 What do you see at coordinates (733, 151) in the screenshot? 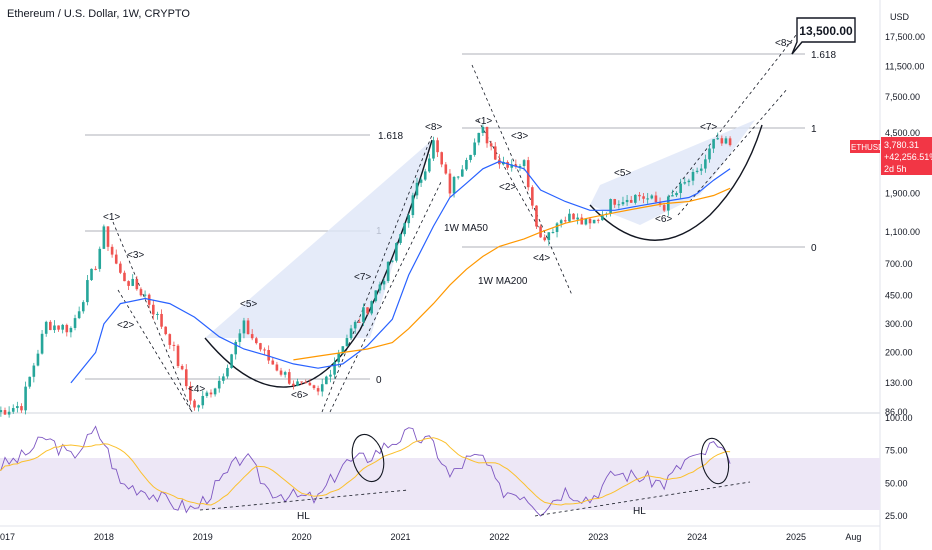
I see `trend-line` at bounding box center [733, 151].